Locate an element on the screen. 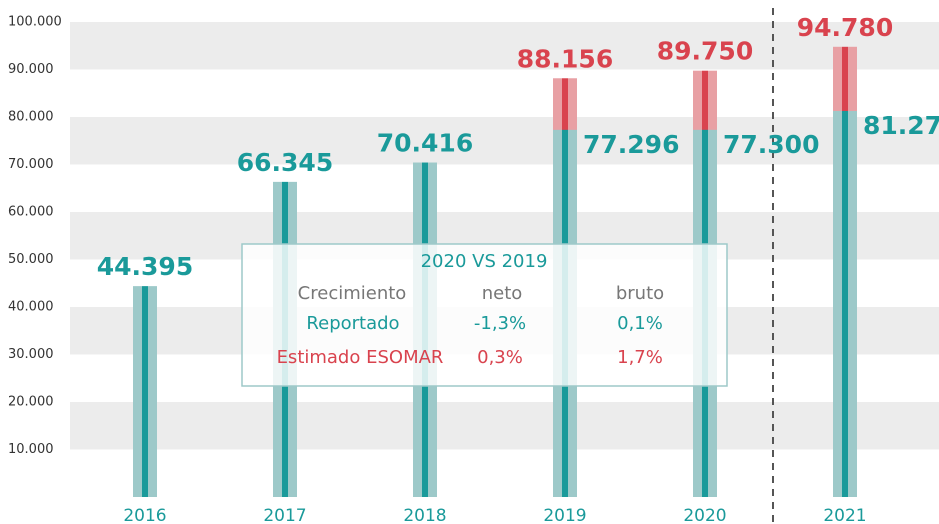 This screenshot has height=524, width=939. y-tick-label: 10.000 is located at coordinates (31, 449).